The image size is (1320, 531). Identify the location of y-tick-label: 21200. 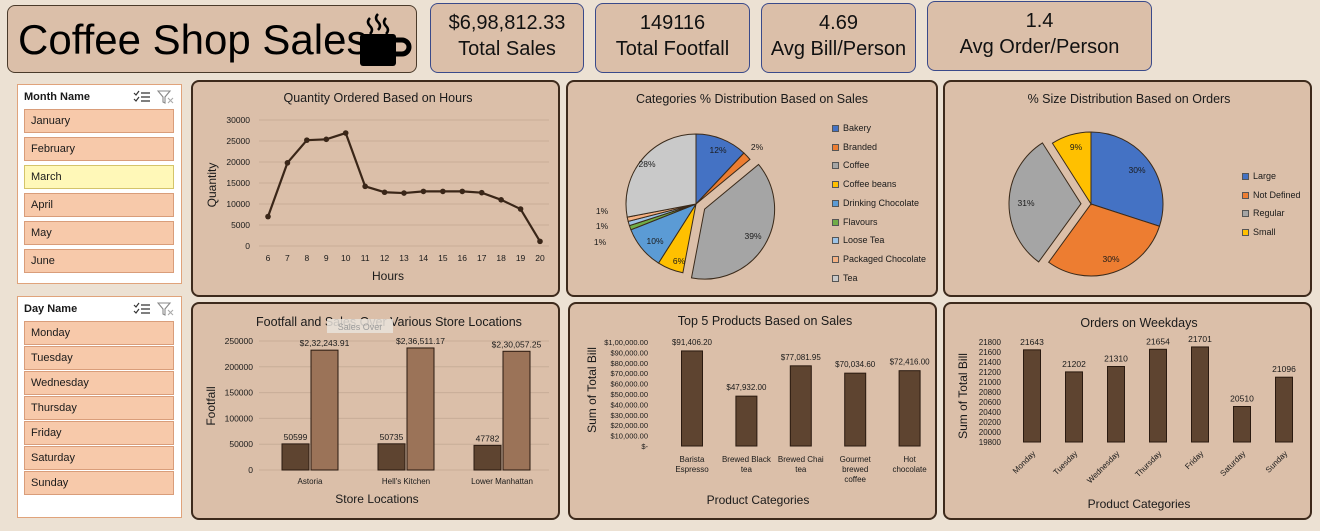
(990, 372).